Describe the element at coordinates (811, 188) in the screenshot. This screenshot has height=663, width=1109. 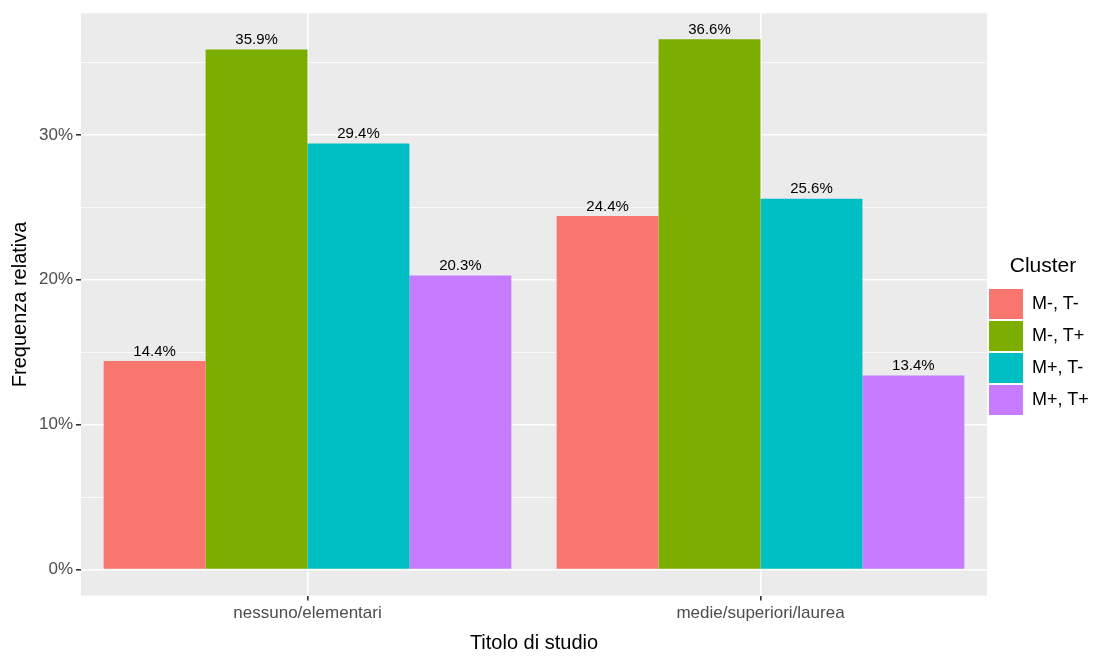
I see `data-label: 25.6%` at that location.